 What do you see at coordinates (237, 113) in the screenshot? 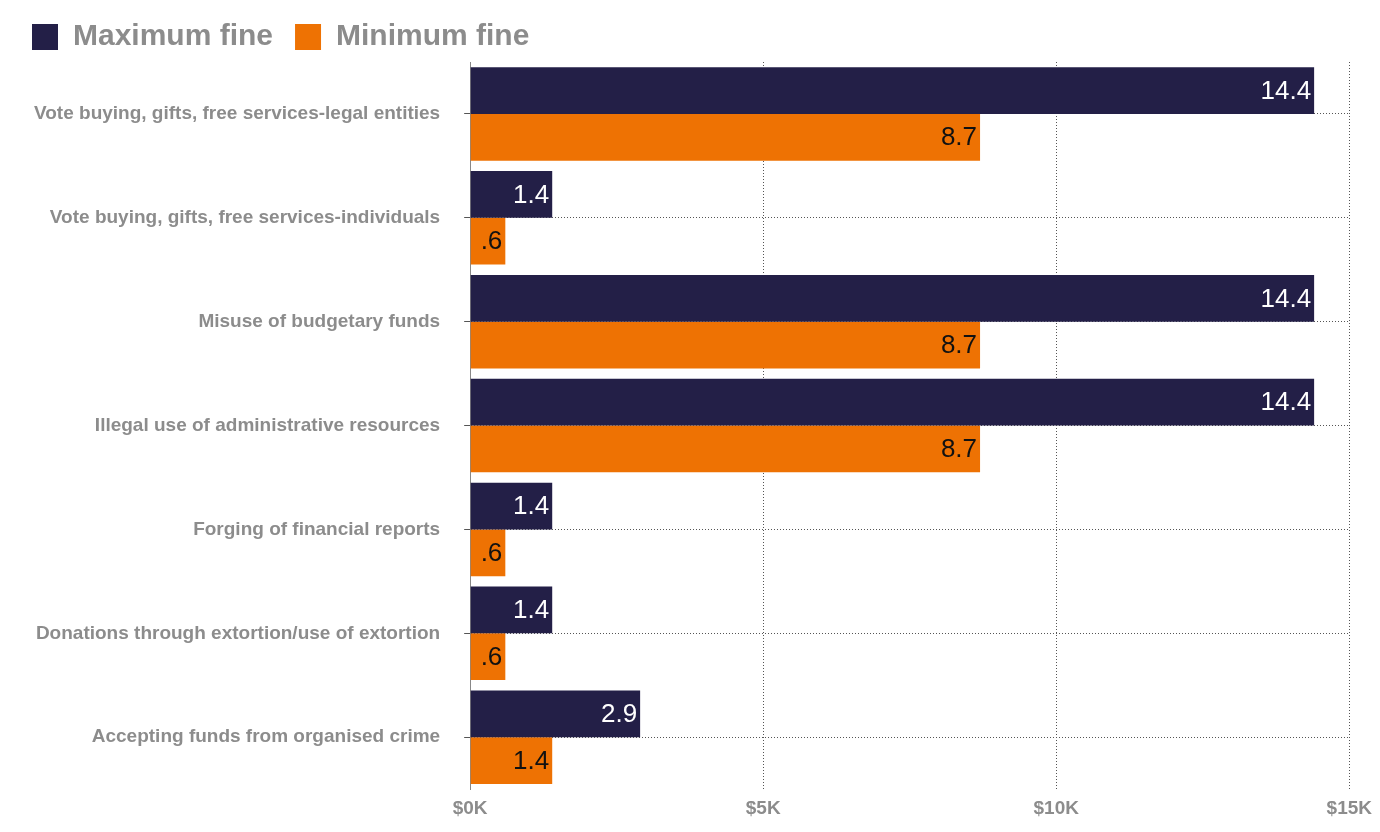
I see `y-tick-label: Vote buying, gifts, free services-legal entities` at bounding box center [237, 113].